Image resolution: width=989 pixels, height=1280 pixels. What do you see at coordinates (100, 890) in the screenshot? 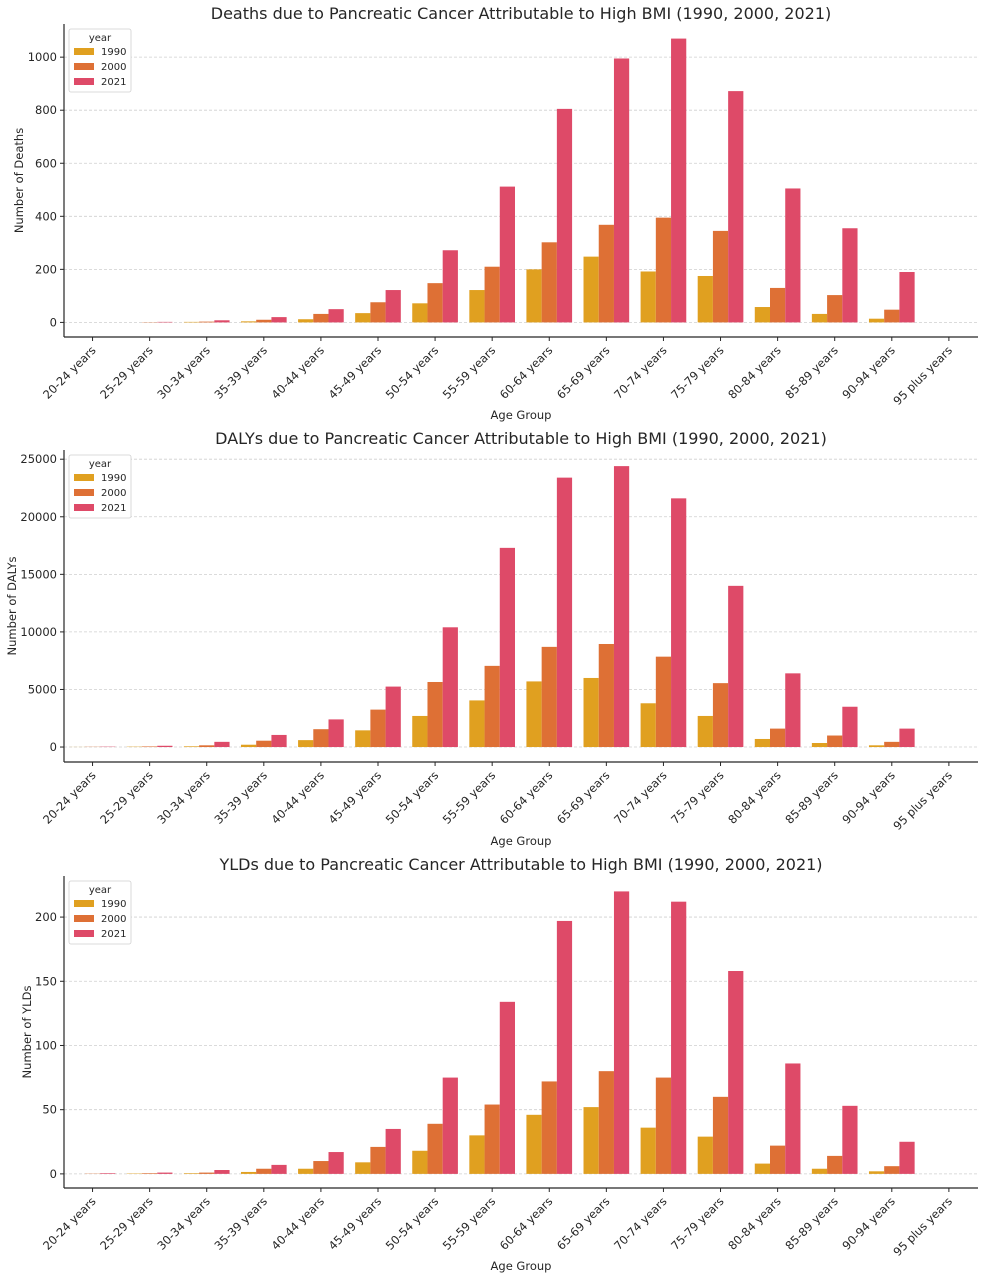
I see `legend-title: year` at bounding box center [100, 890].